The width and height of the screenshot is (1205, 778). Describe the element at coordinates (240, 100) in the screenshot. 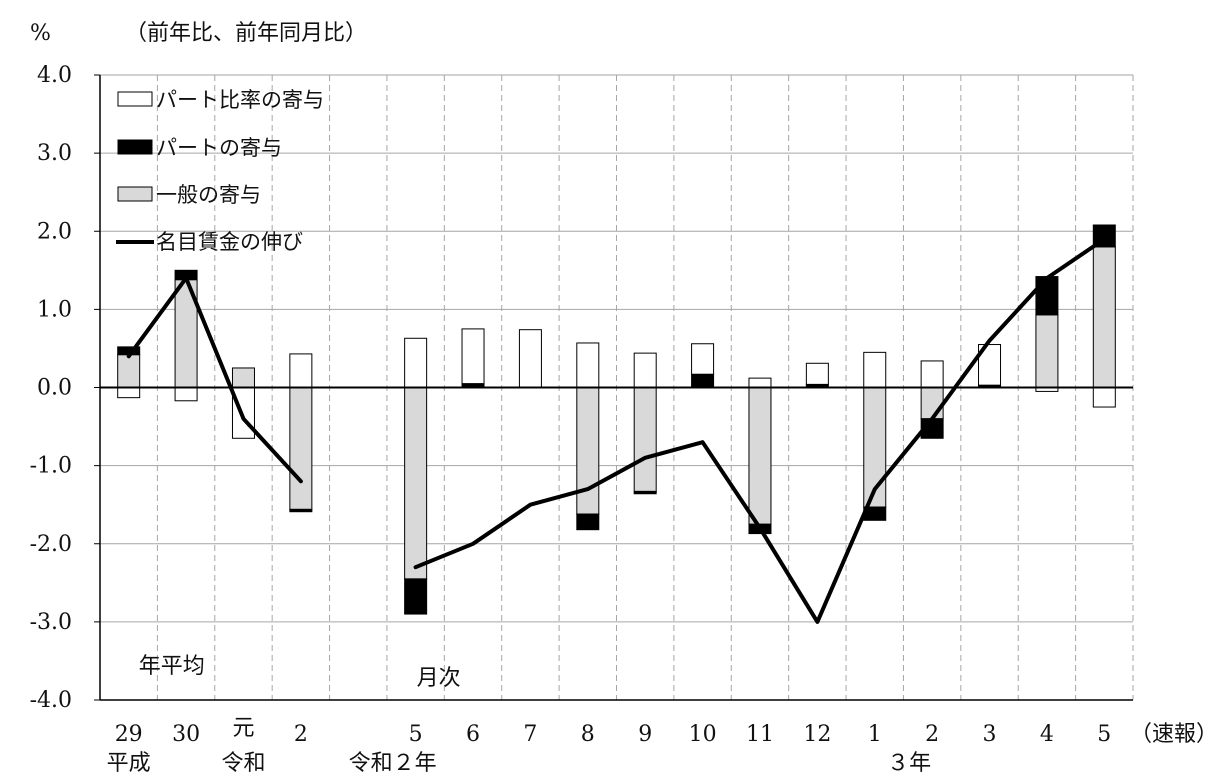

I see `legend-label: パート比率の寄与` at that location.